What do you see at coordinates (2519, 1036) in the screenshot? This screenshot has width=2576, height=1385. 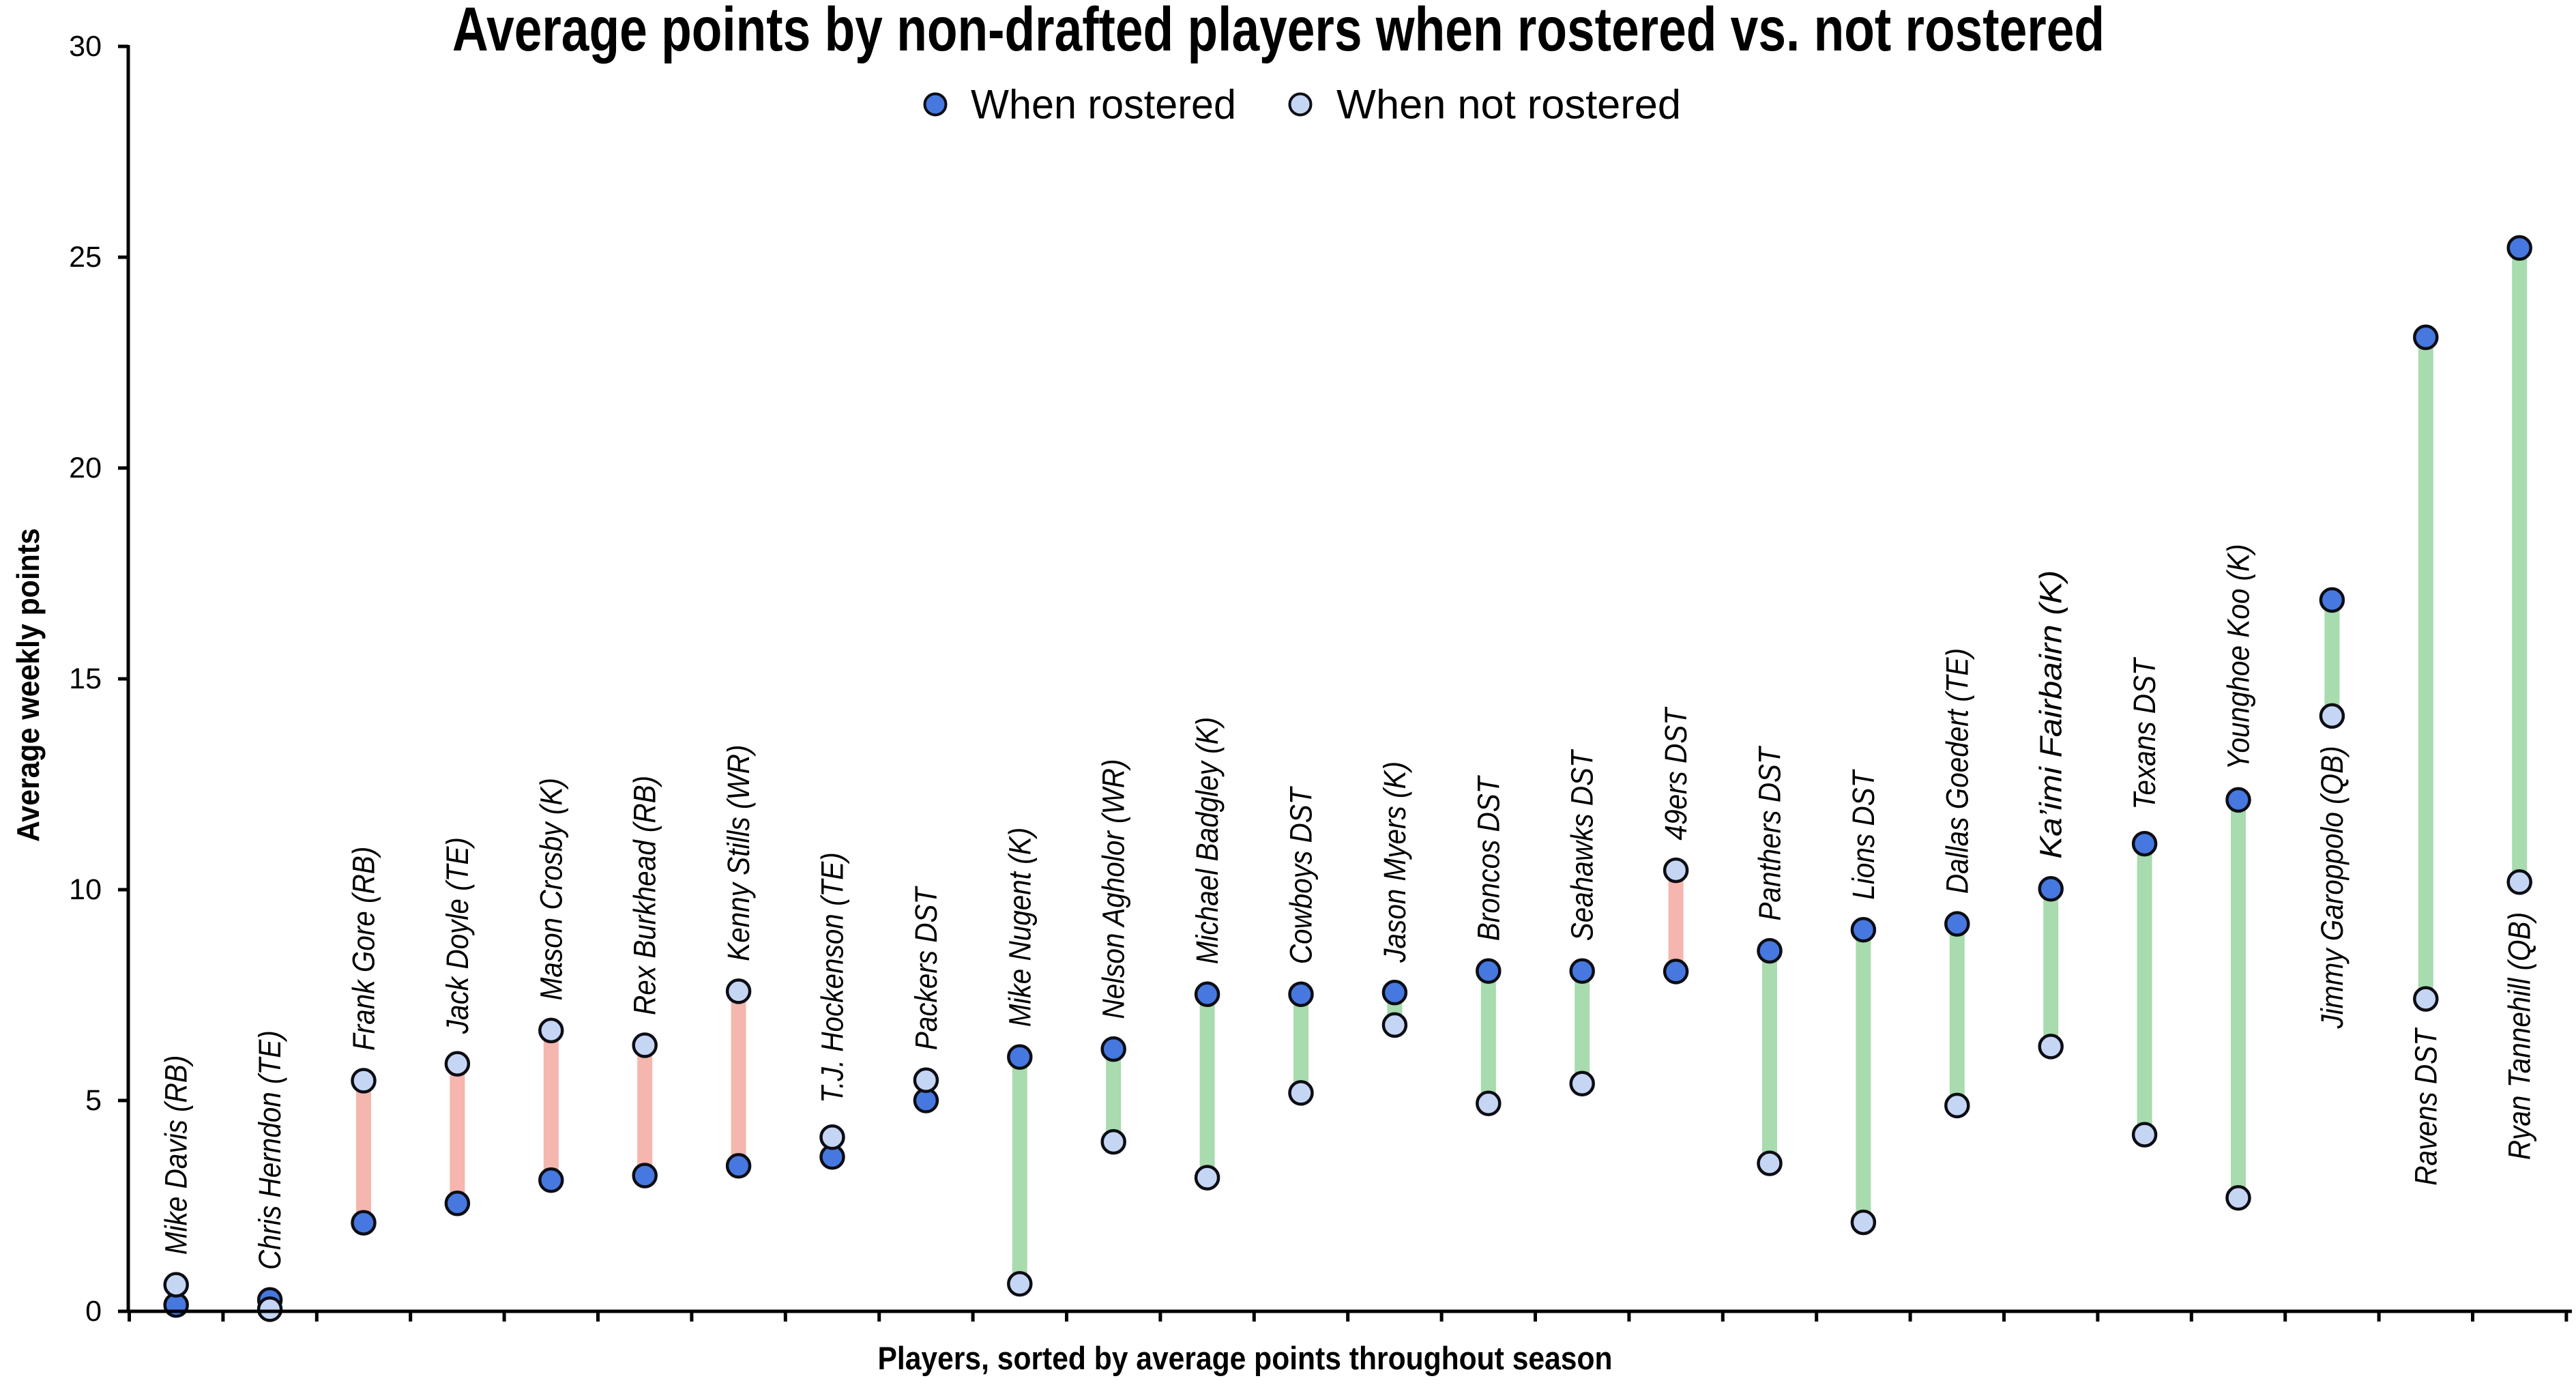 I see `svg-text: Ryan Tannehill (QB)` at bounding box center [2519, 1036].